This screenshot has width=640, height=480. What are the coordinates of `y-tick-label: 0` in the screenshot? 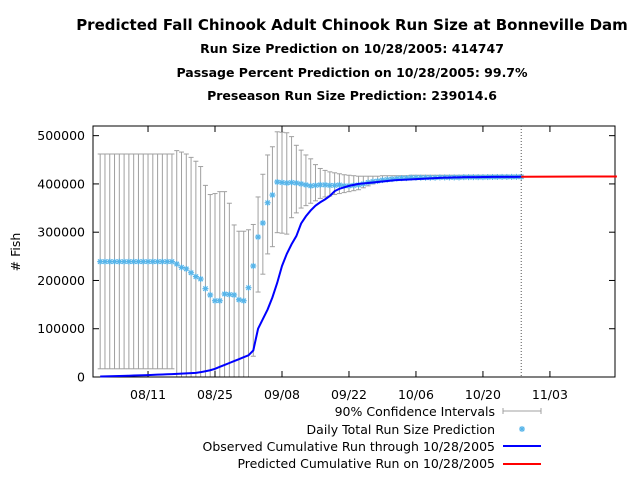 It's located at (81, 377).